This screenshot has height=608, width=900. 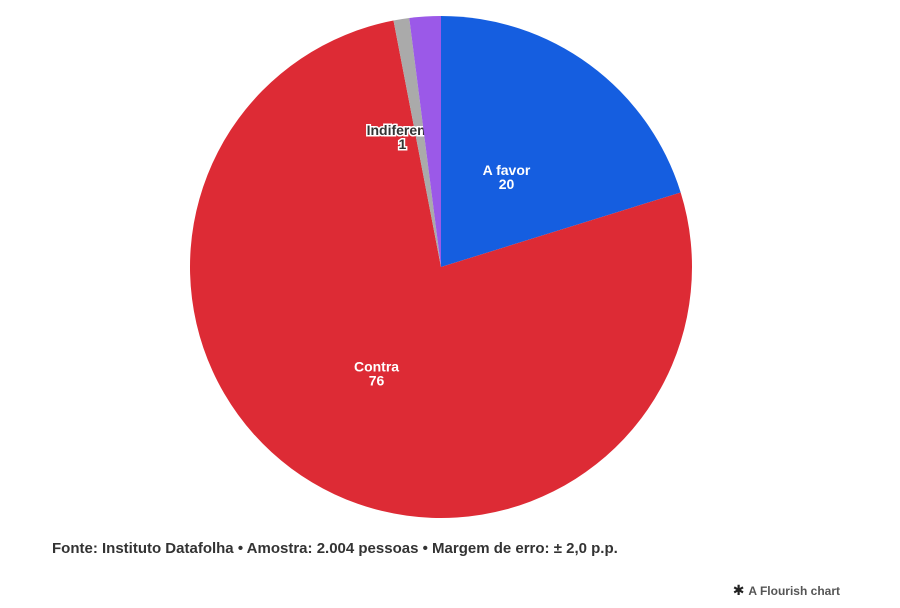 What do you see at coordinates (376, 367) in the screenshot?
I see `slice-label-name: Contra` at bounding box center [376, 367].